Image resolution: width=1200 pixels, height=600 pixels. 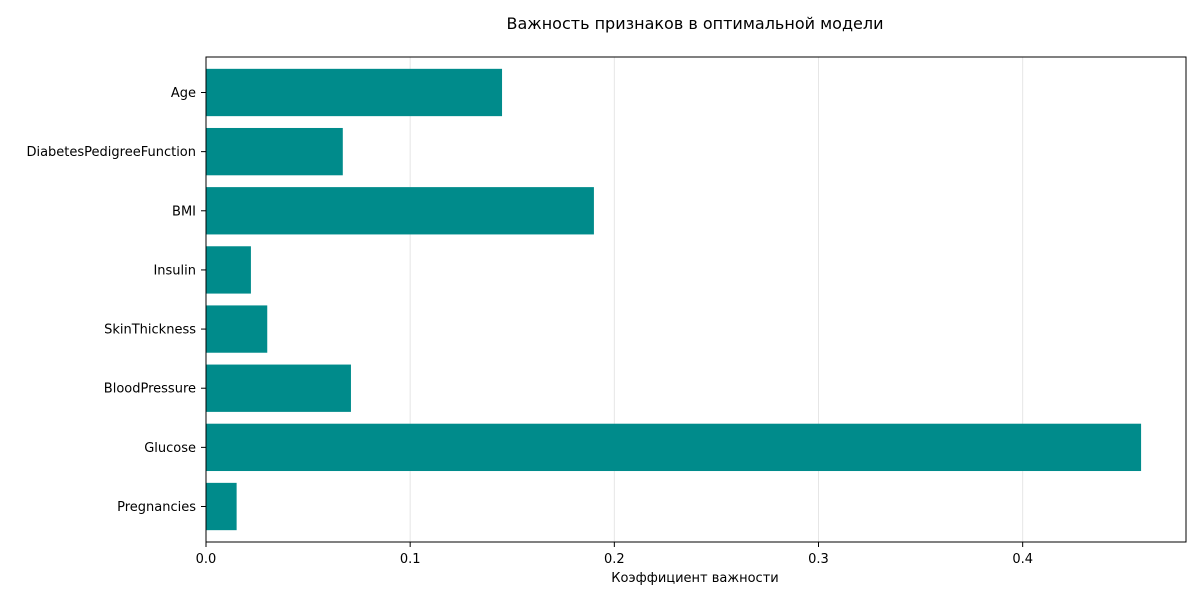 What do you see at coordinates (206, 559) in the screenshot?
I see `x-tick-label: 0.0` at bounding box center [206, 559].